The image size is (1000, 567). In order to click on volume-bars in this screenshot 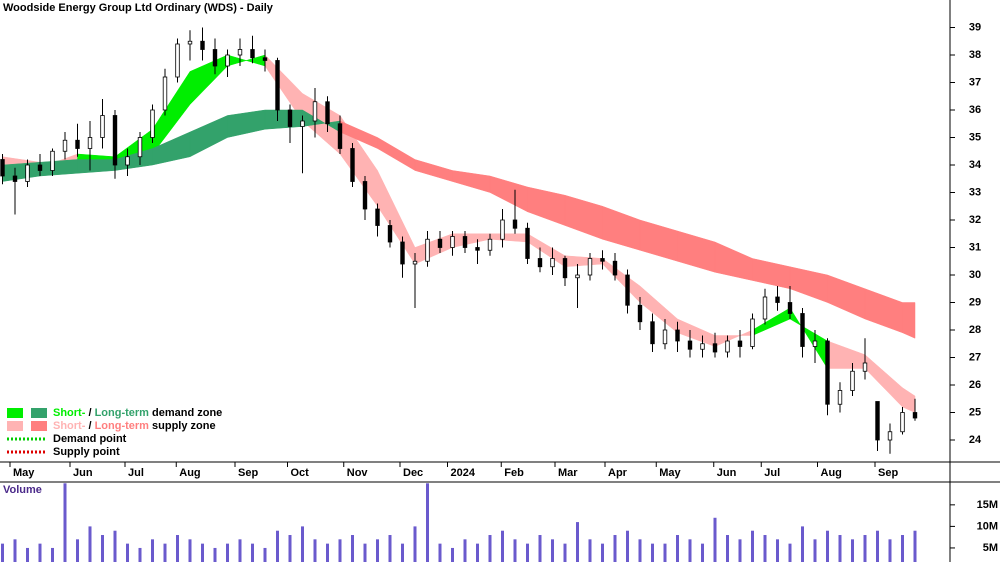, I will do `click(459, 522)`.